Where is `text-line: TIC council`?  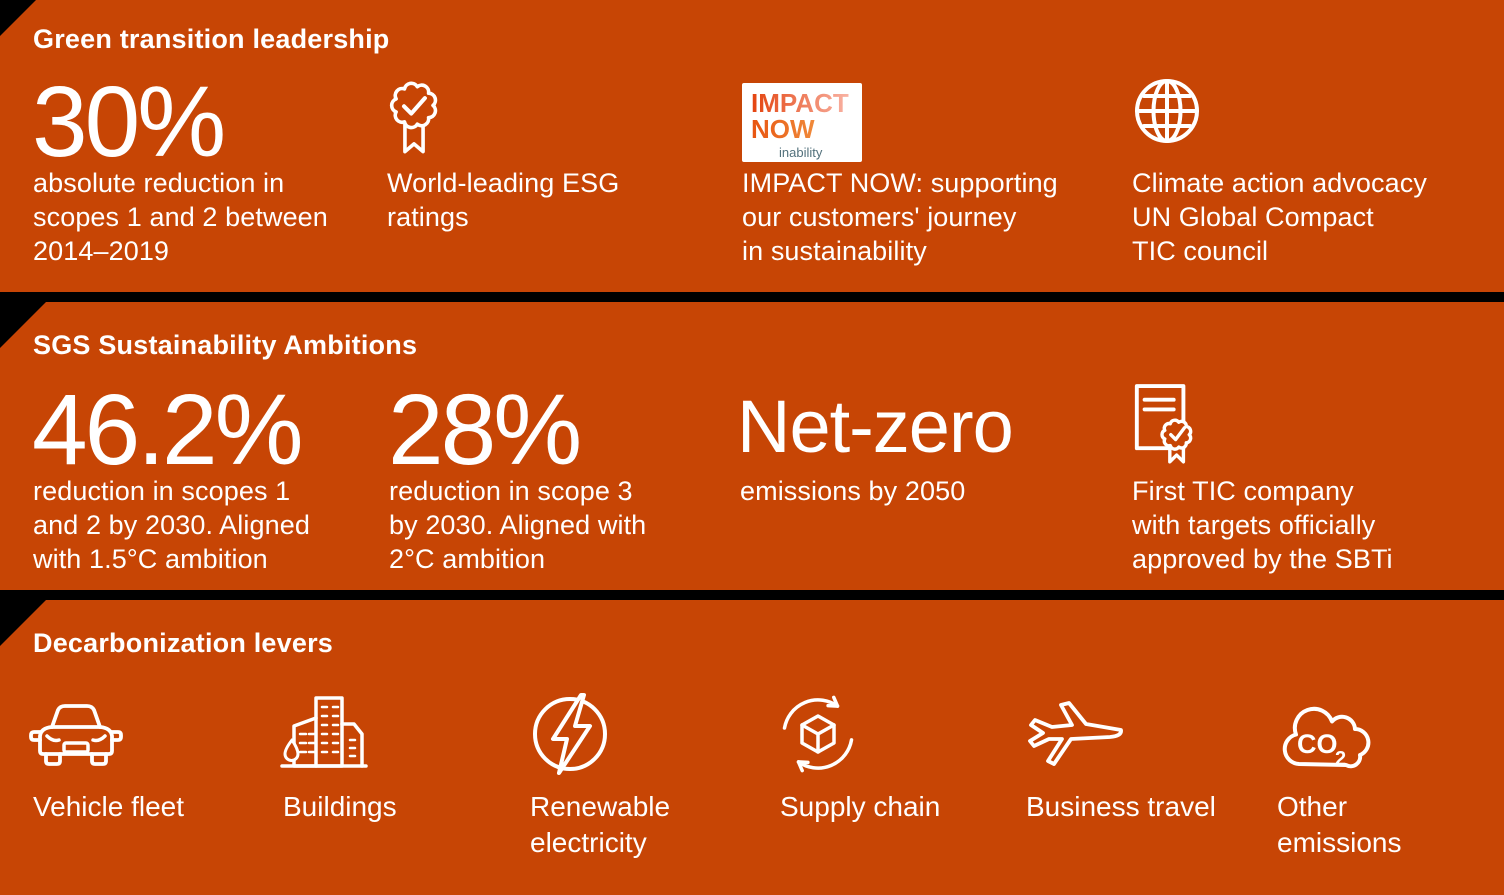
text-line: TIC council is located at coordinates (1200, 251).